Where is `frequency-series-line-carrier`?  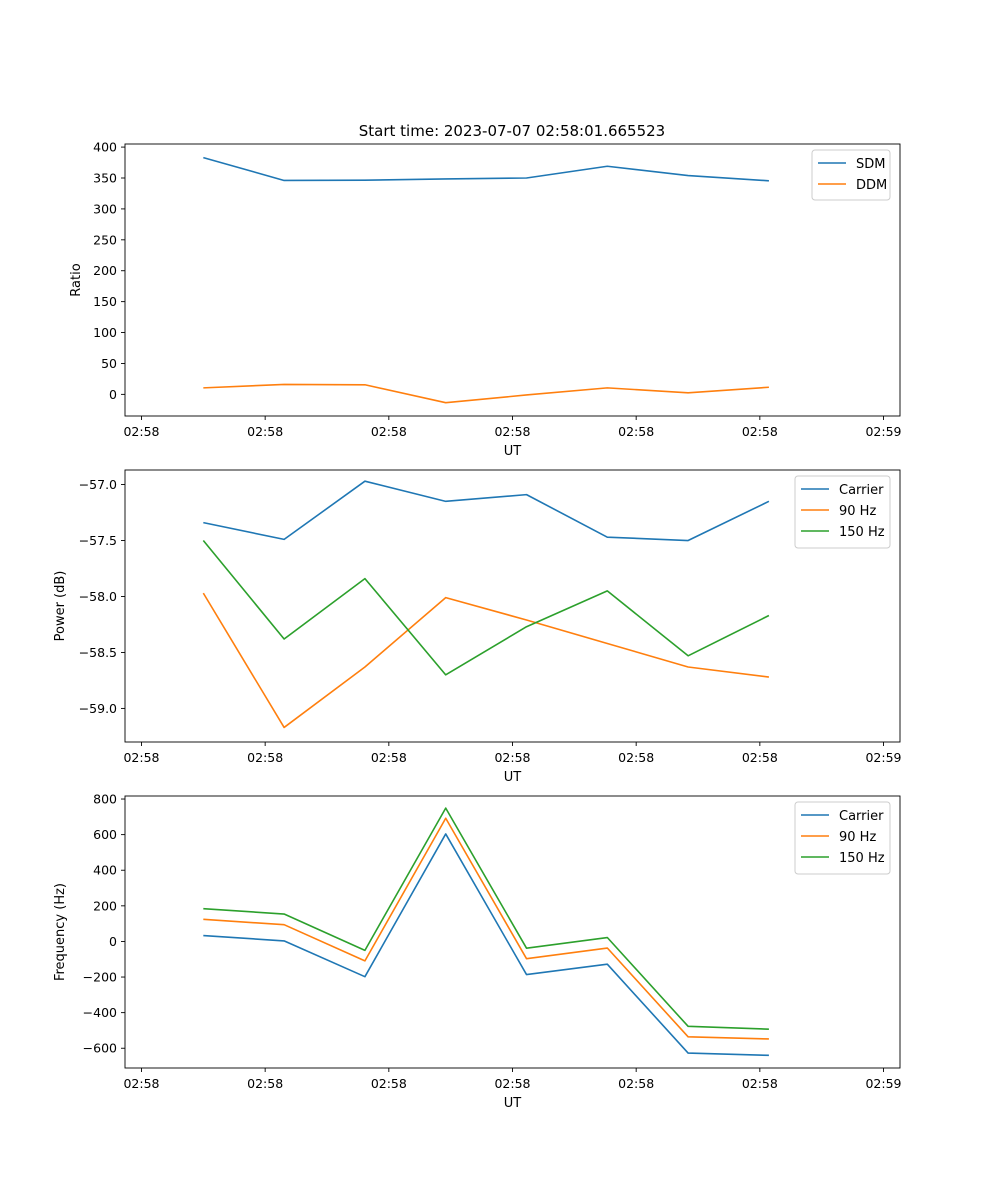
frequency-series-line-carrier is located at coordinates (486, 945).